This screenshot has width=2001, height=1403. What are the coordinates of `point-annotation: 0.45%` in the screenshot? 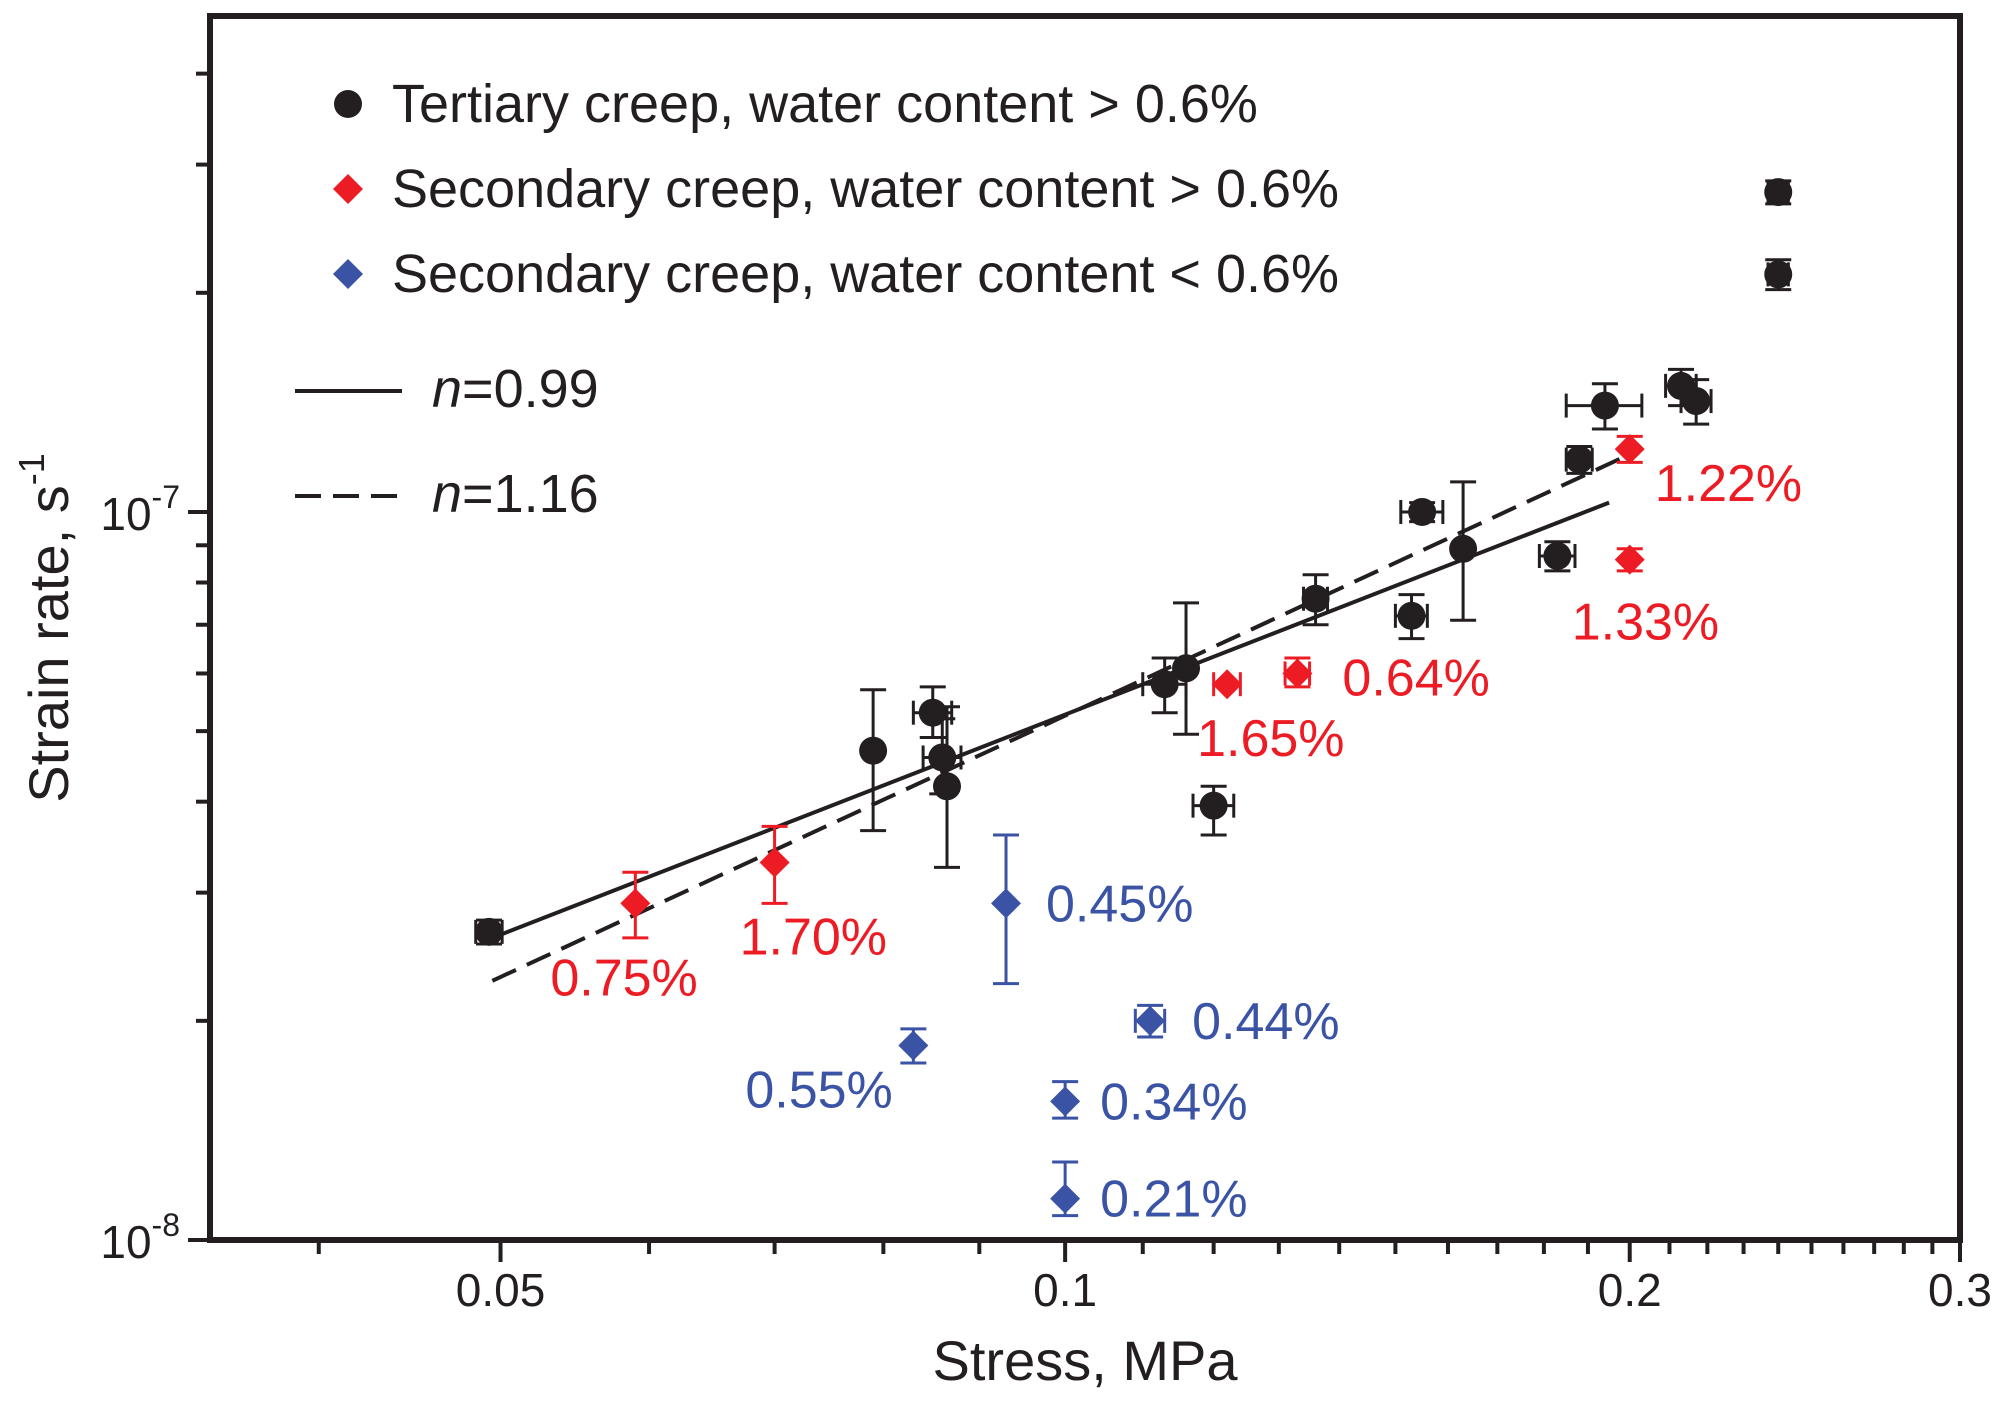 It's located at (1119, 904).